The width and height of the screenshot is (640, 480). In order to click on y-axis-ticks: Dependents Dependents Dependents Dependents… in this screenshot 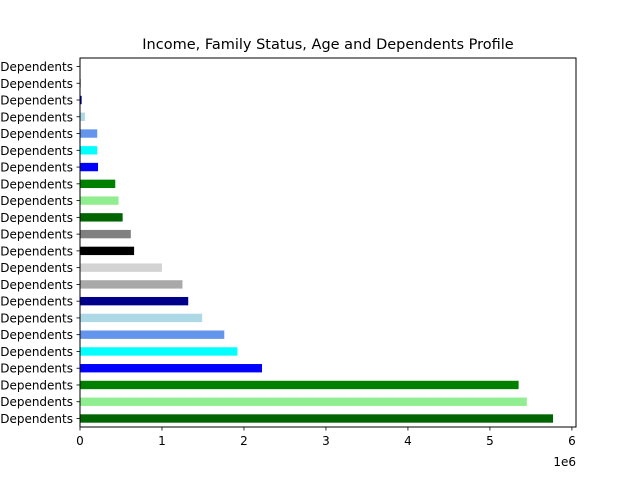, I will do `click(40, 243)`.